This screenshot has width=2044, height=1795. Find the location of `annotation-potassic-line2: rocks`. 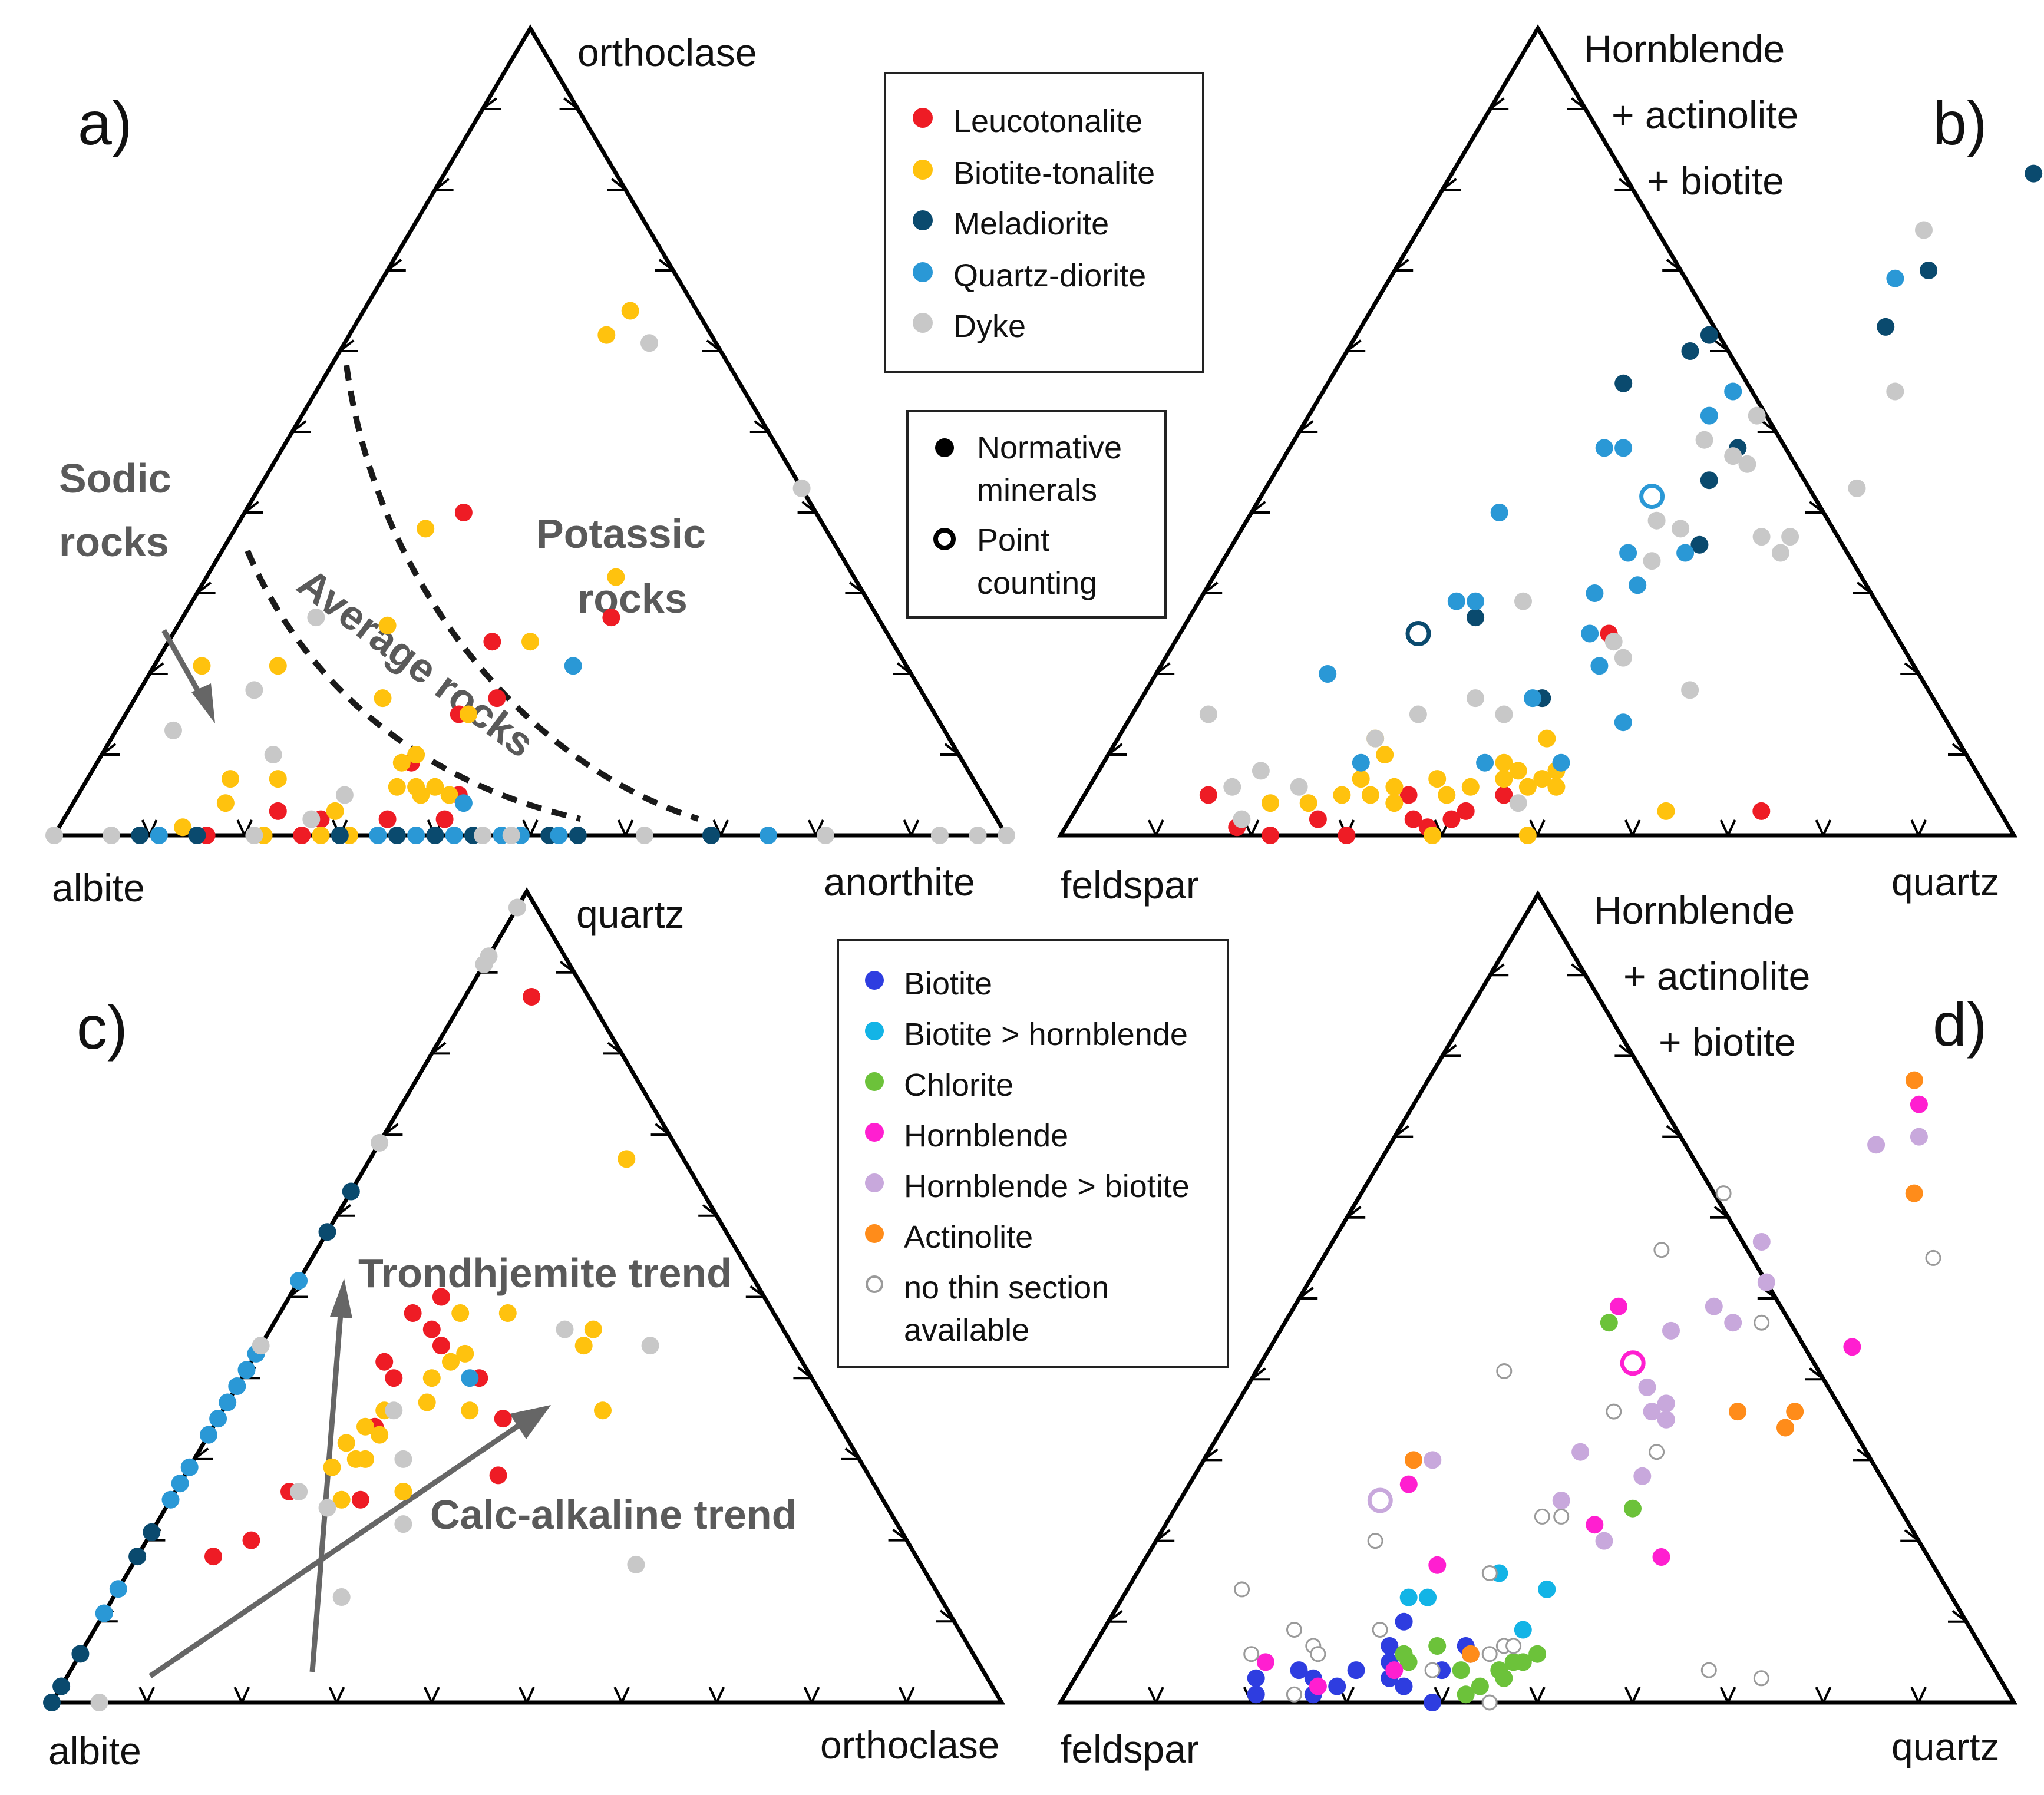

annotation-potassic-line2: rocks is located at coordinates (632, 599).